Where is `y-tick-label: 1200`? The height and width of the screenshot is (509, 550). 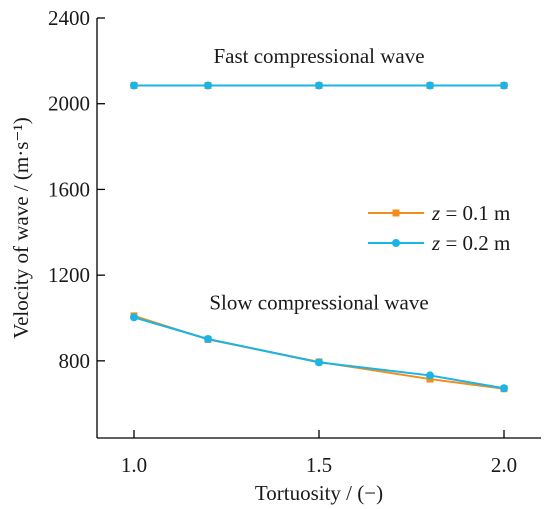 y-tick-label: 1200 is located at coordinates (69, 275).